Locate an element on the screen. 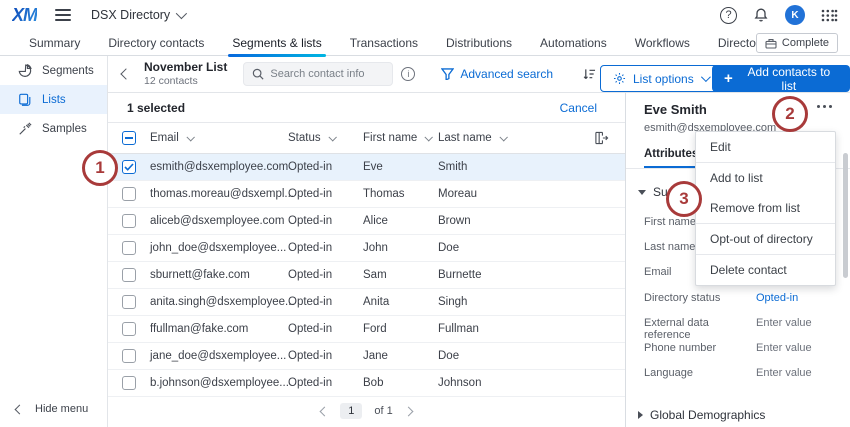 The height and width of the screenshot is (427, 850). cell-email: ffullman@fake.com is located at coordinates (199, 329).